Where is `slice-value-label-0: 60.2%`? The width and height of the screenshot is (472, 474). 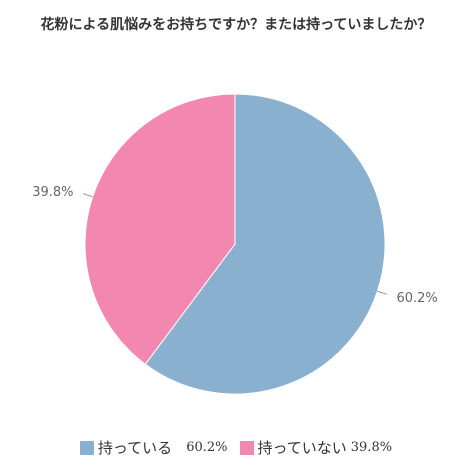 slice-value-label-0: 60.2% is located at coordinates (416, 298).